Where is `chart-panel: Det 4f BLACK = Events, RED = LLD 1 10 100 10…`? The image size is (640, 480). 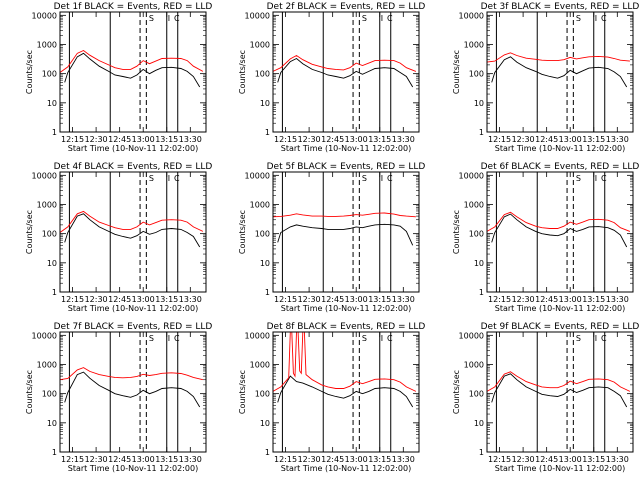
chart-panel: Det 4f BLACK = Events, RED = LLD 1 10 100 10… is located at coordinates (118, 237).